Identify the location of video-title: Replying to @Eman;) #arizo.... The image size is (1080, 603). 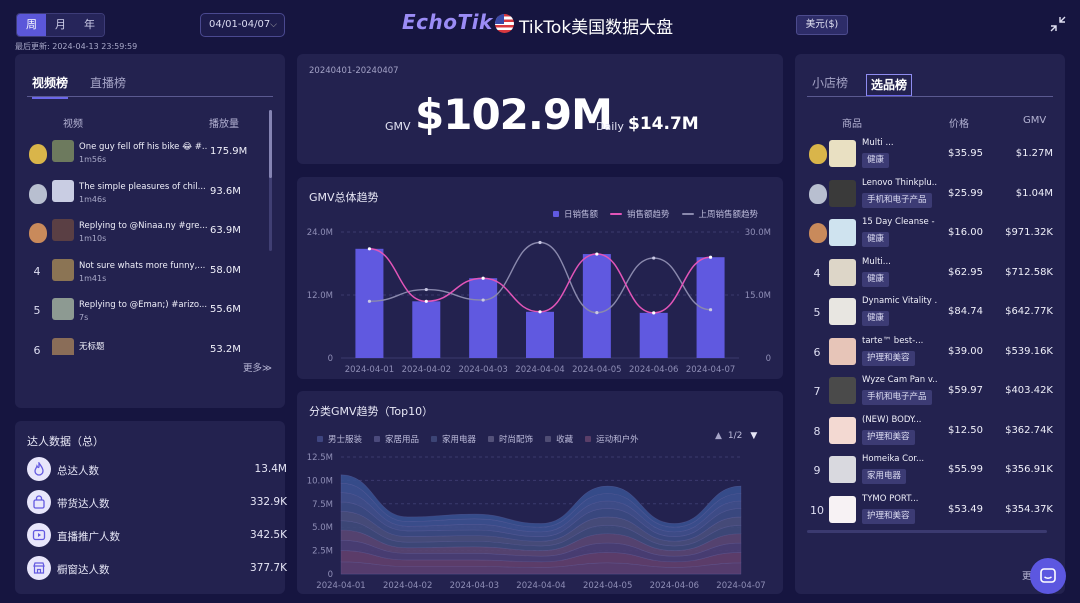
(143, 305).